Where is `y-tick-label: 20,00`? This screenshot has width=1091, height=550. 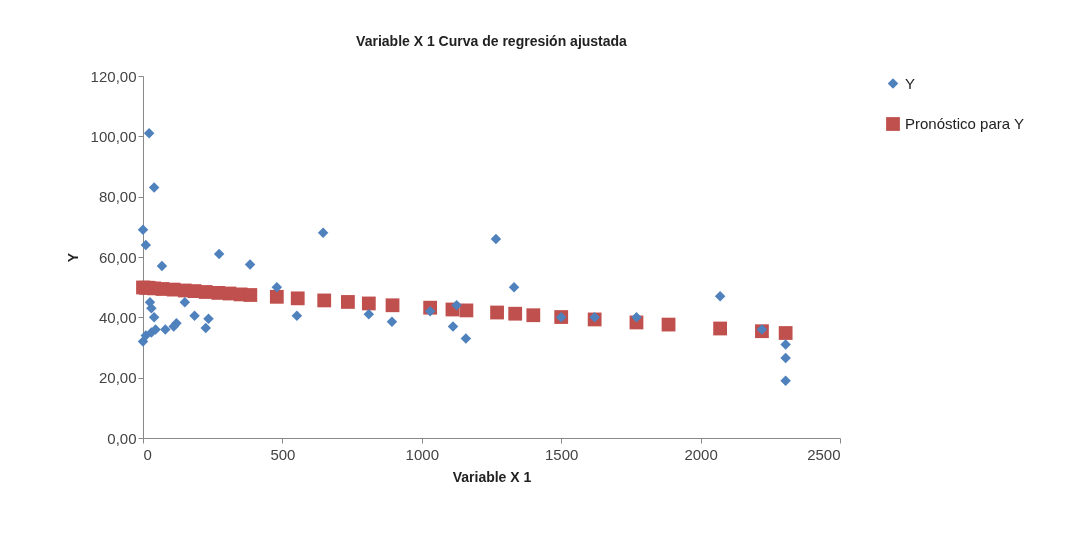
y-tick-label: 20,00 is located at coordinates (117, 378).